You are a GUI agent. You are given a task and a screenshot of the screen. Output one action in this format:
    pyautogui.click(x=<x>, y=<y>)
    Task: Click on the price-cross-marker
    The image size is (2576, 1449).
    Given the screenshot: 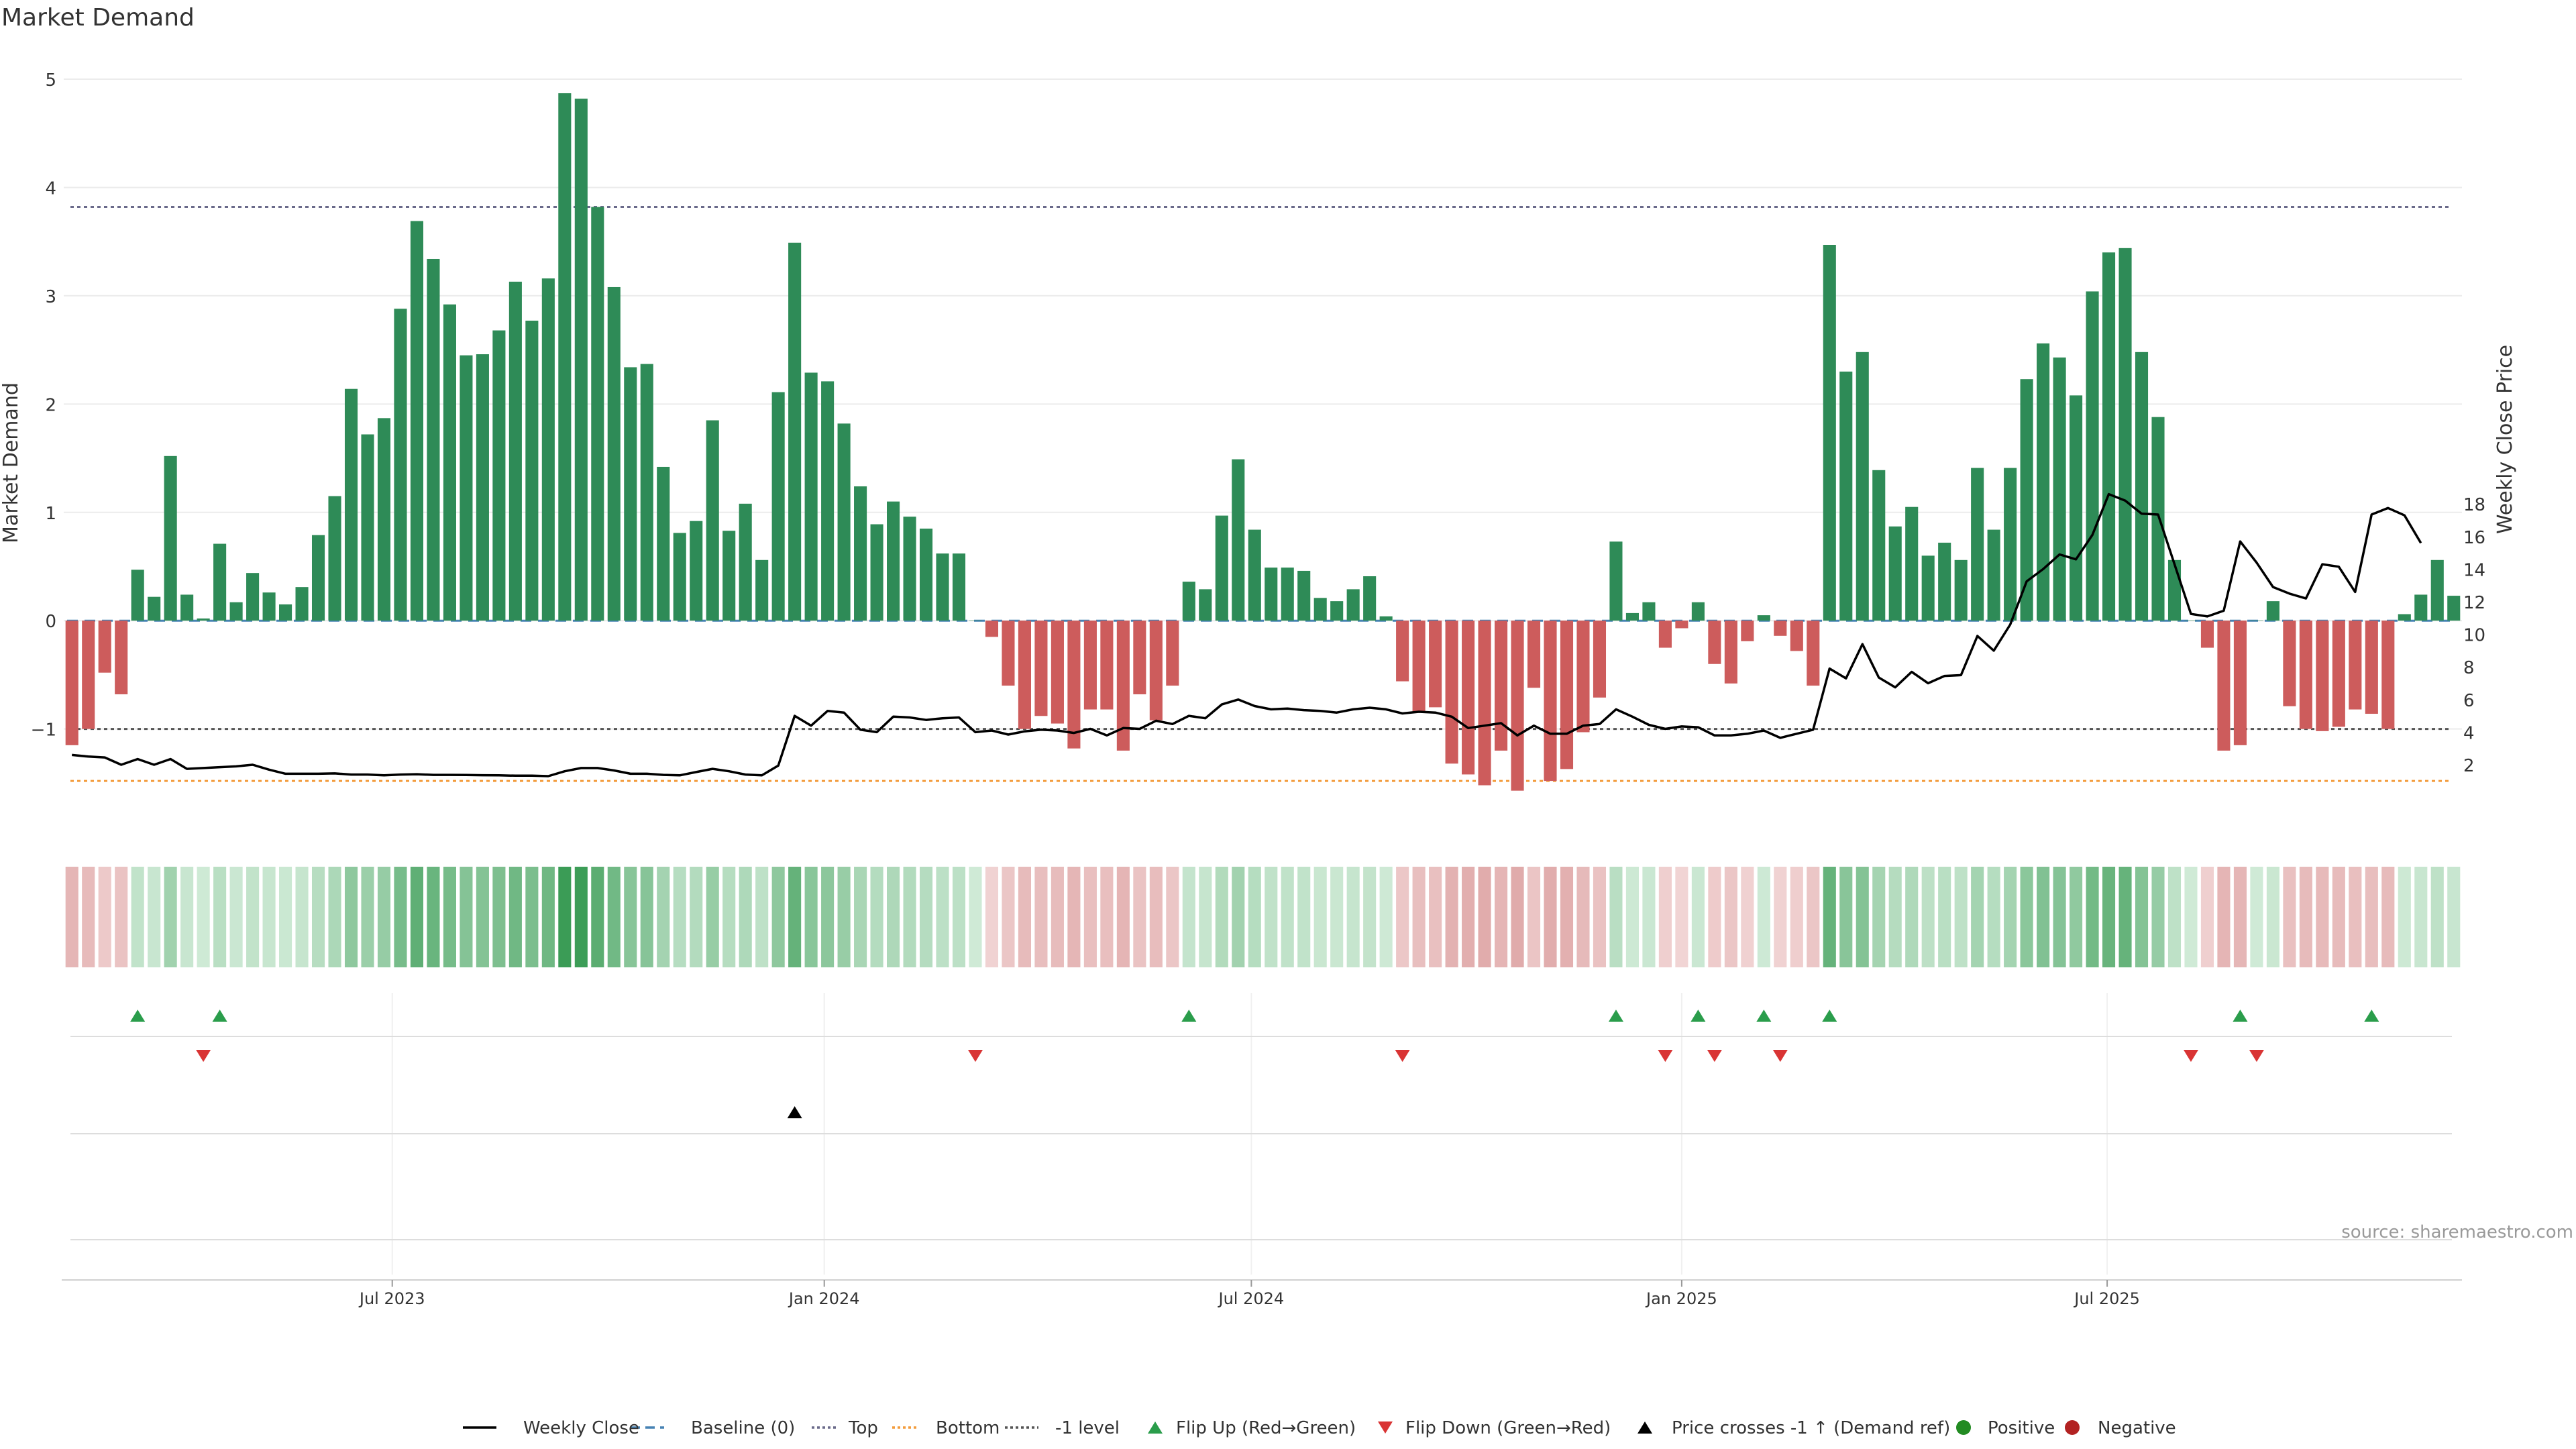 What is the action you would take?
    pyautogui.click(x=794, y=1112)
    